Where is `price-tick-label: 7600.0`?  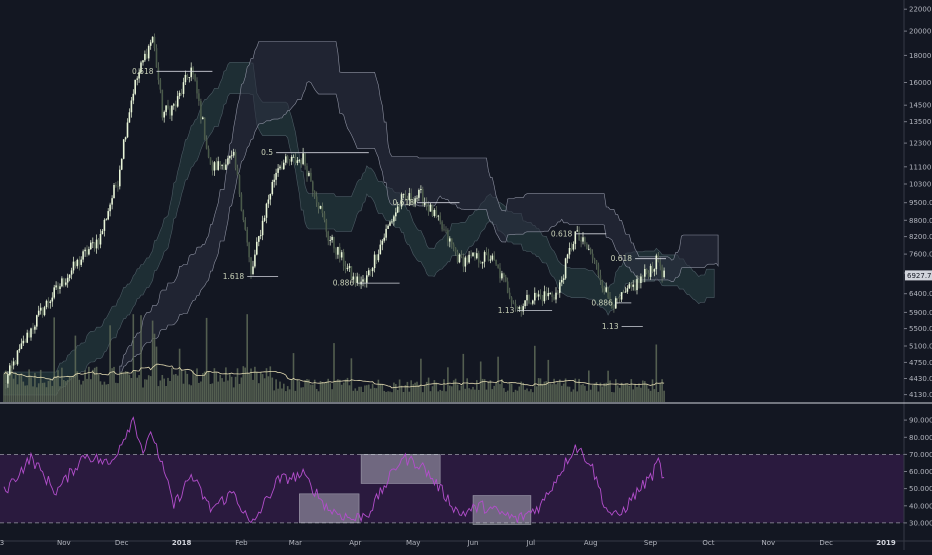 price-tick-label: 7600.0 is located at coordinates (920, 255).